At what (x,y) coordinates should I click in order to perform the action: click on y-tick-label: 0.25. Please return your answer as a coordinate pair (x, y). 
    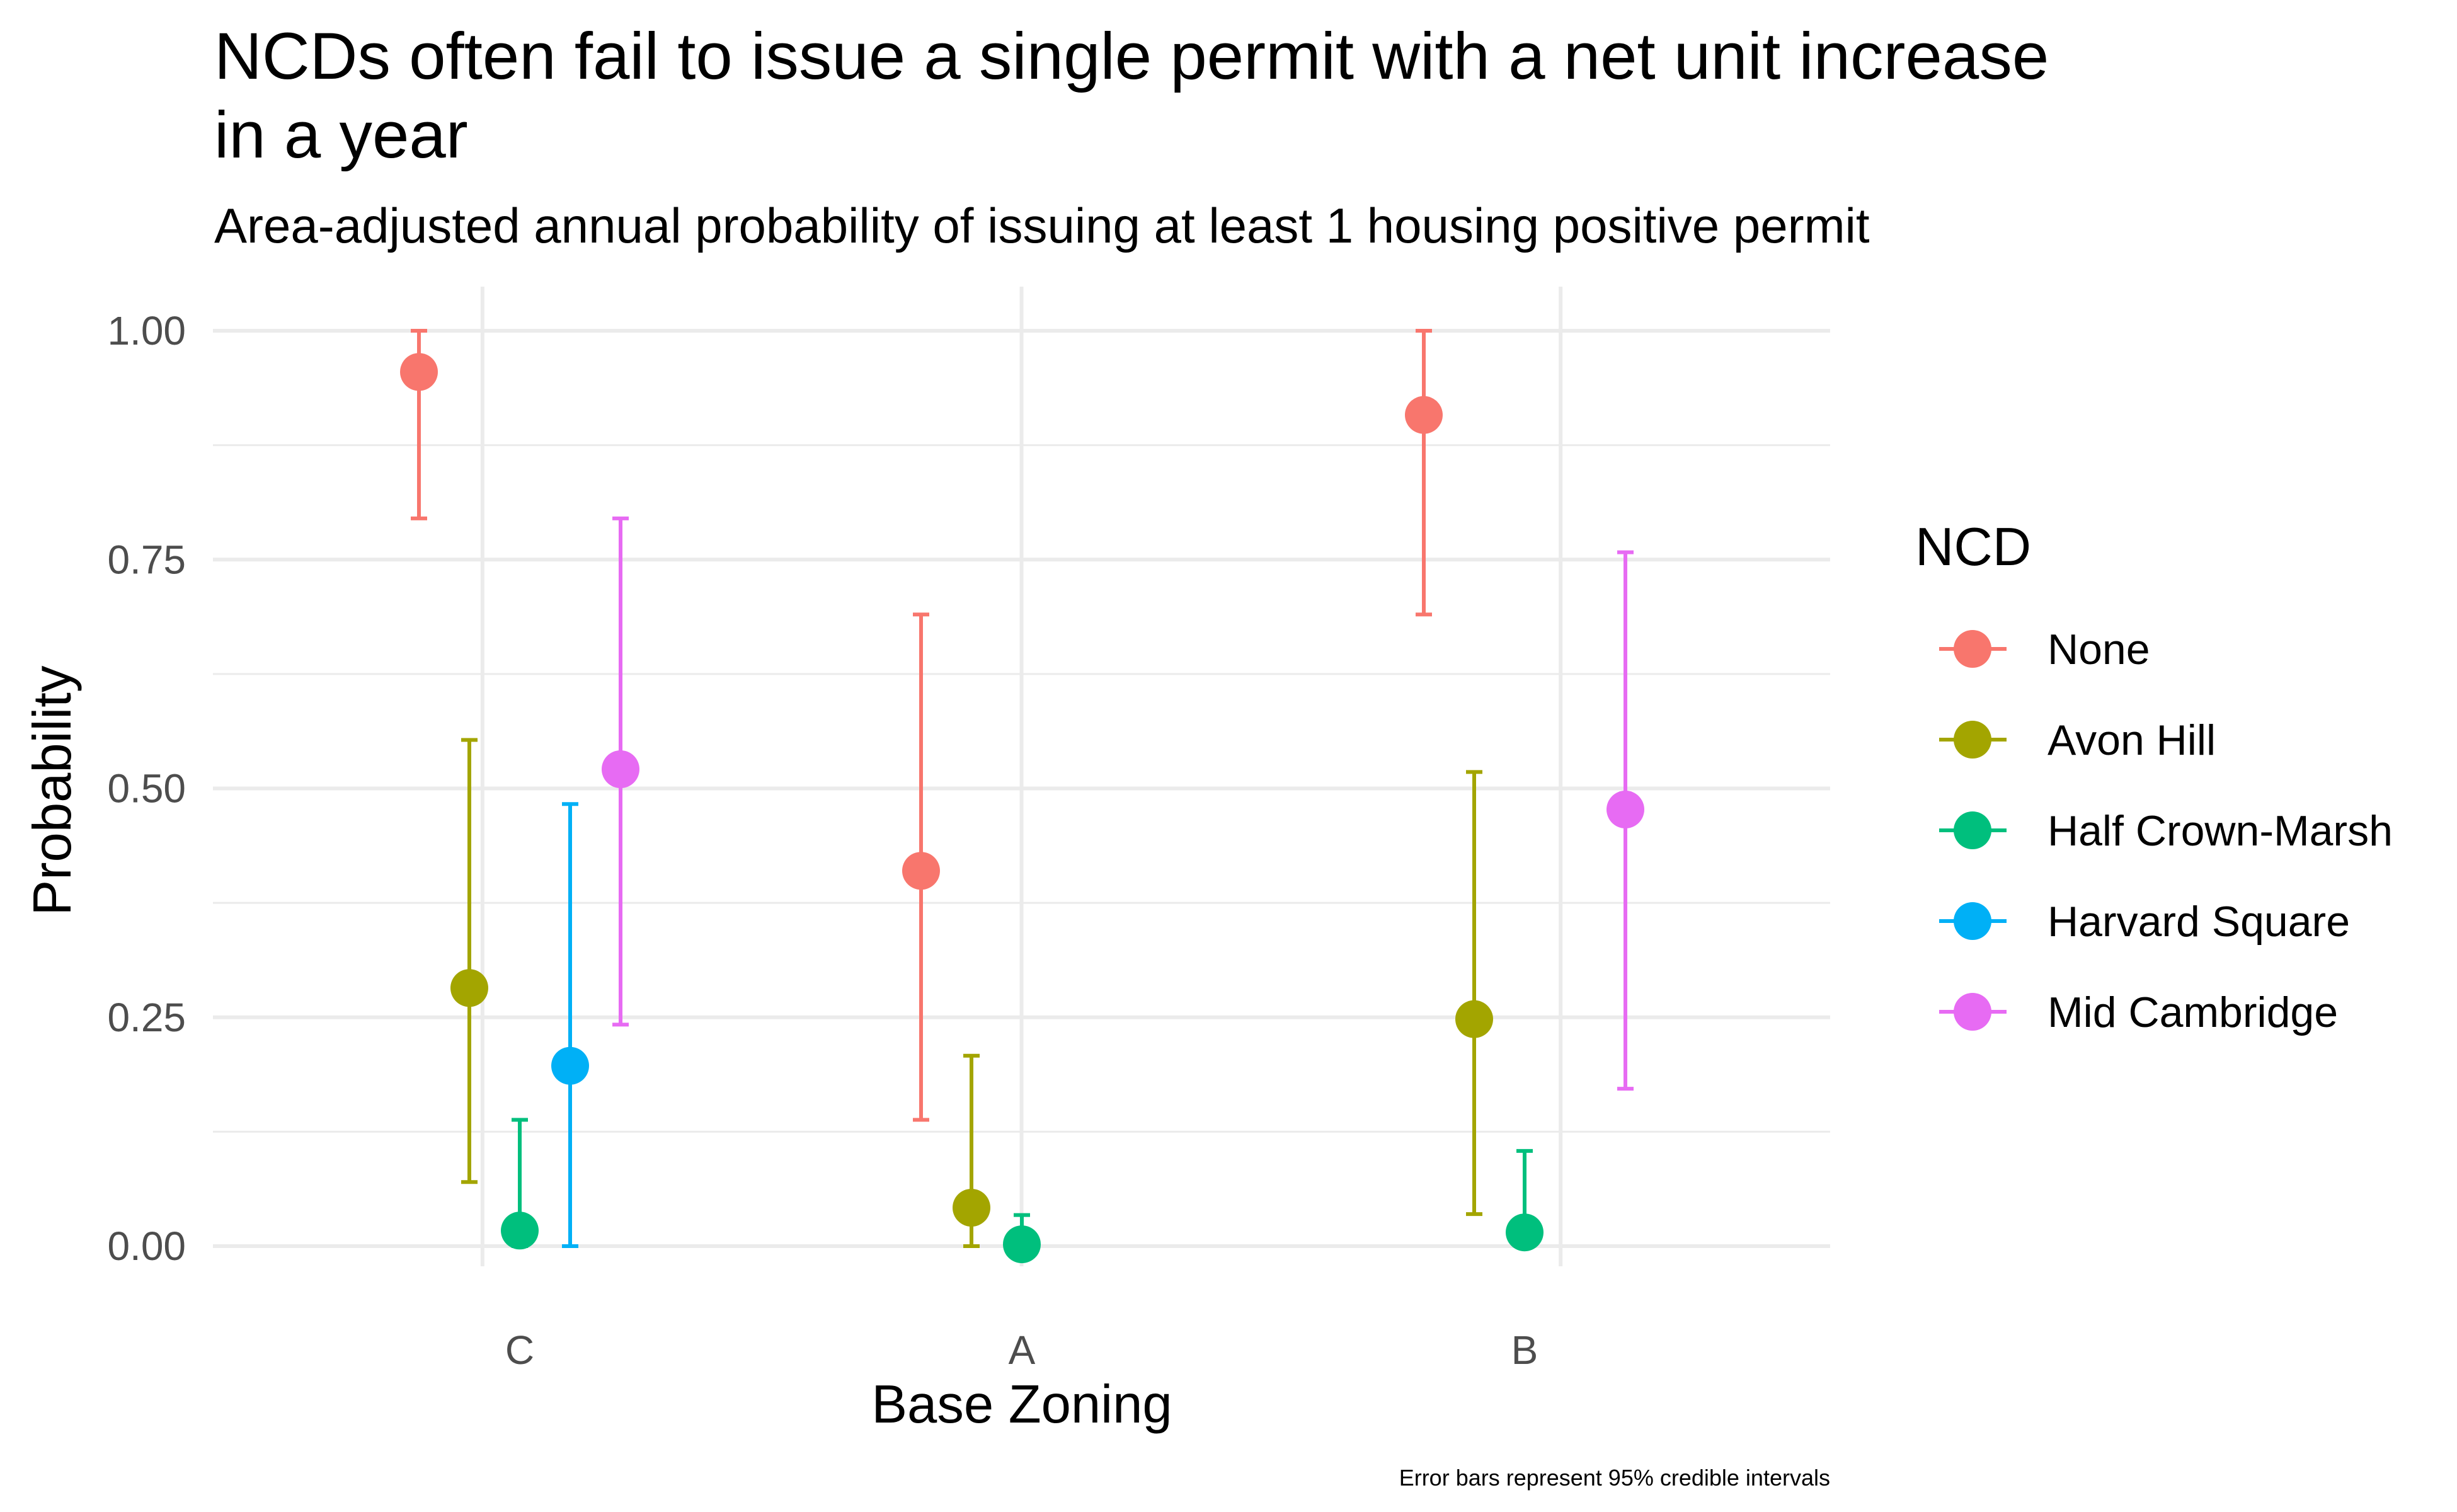
    Looking at the image, I should click on (146, 1017).